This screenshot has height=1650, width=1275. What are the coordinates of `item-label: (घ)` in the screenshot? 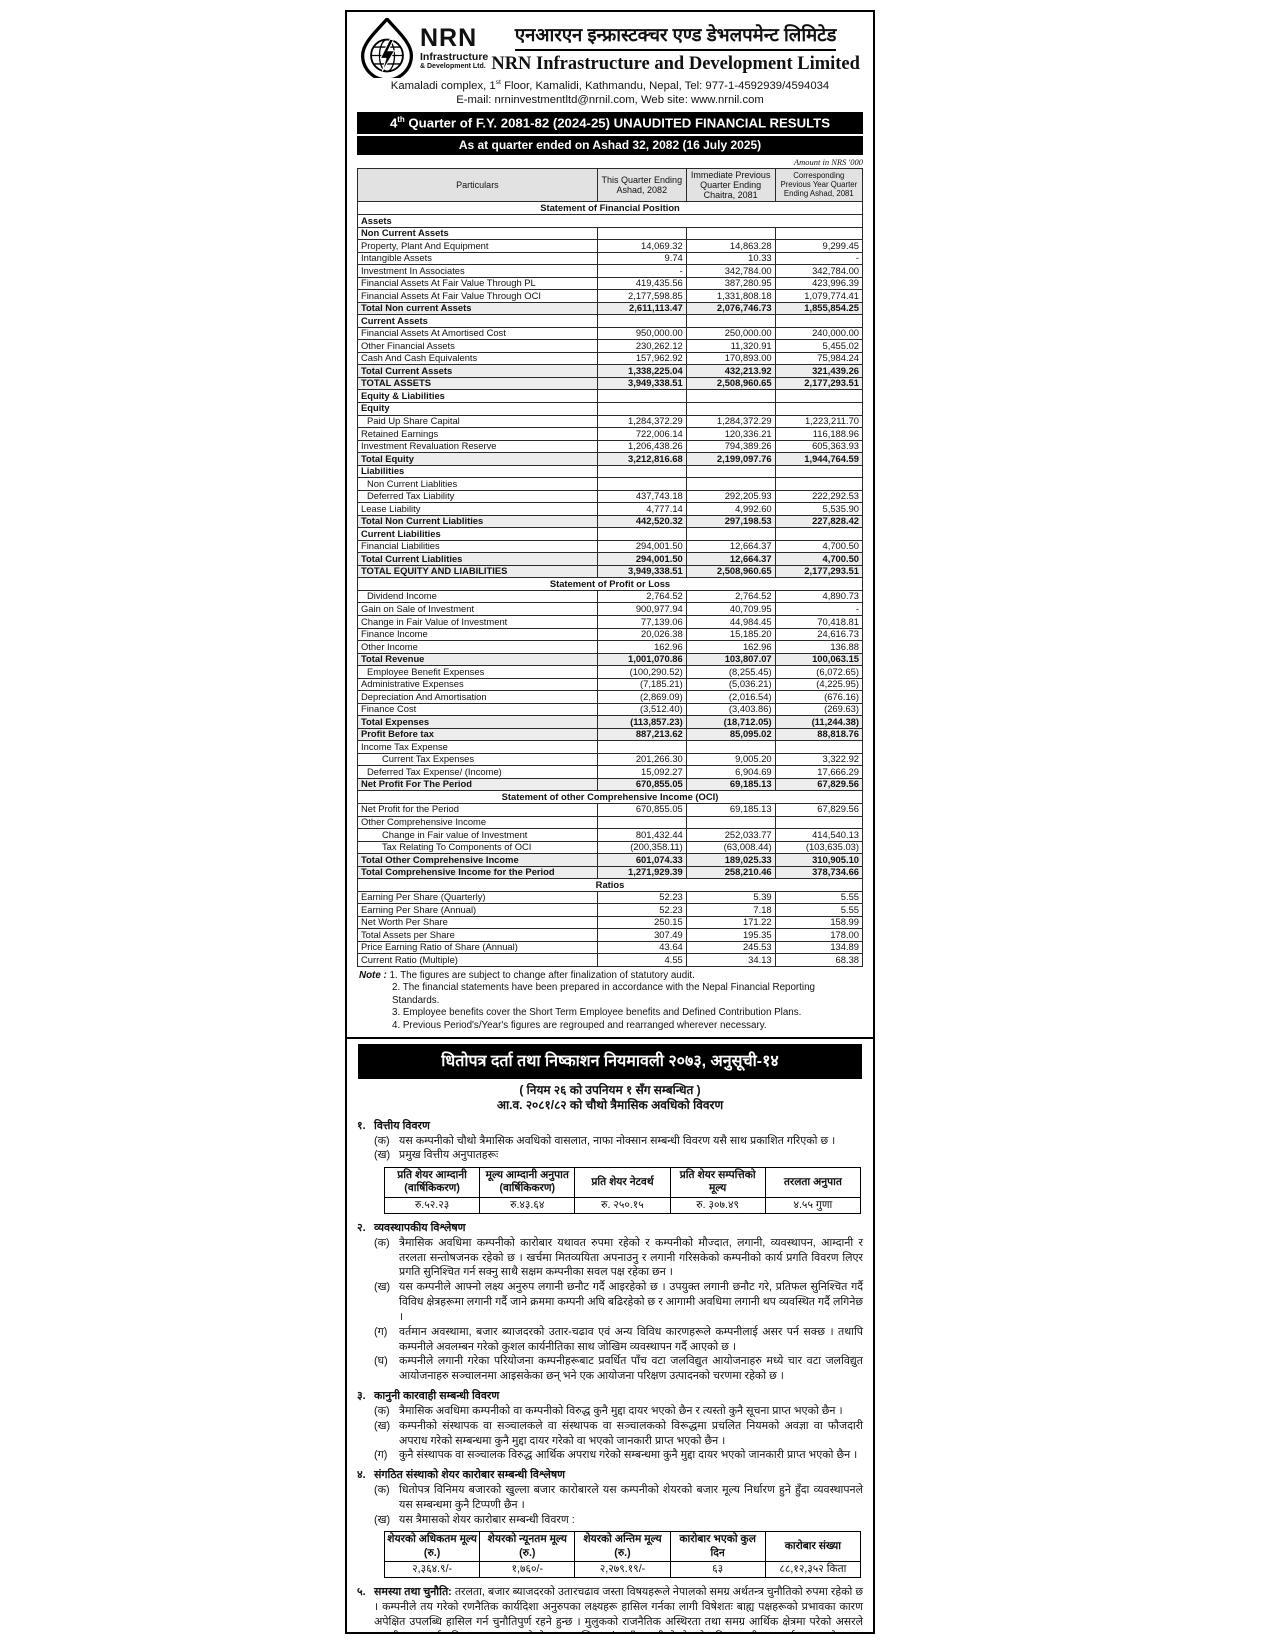 It's located at (381, 1361).